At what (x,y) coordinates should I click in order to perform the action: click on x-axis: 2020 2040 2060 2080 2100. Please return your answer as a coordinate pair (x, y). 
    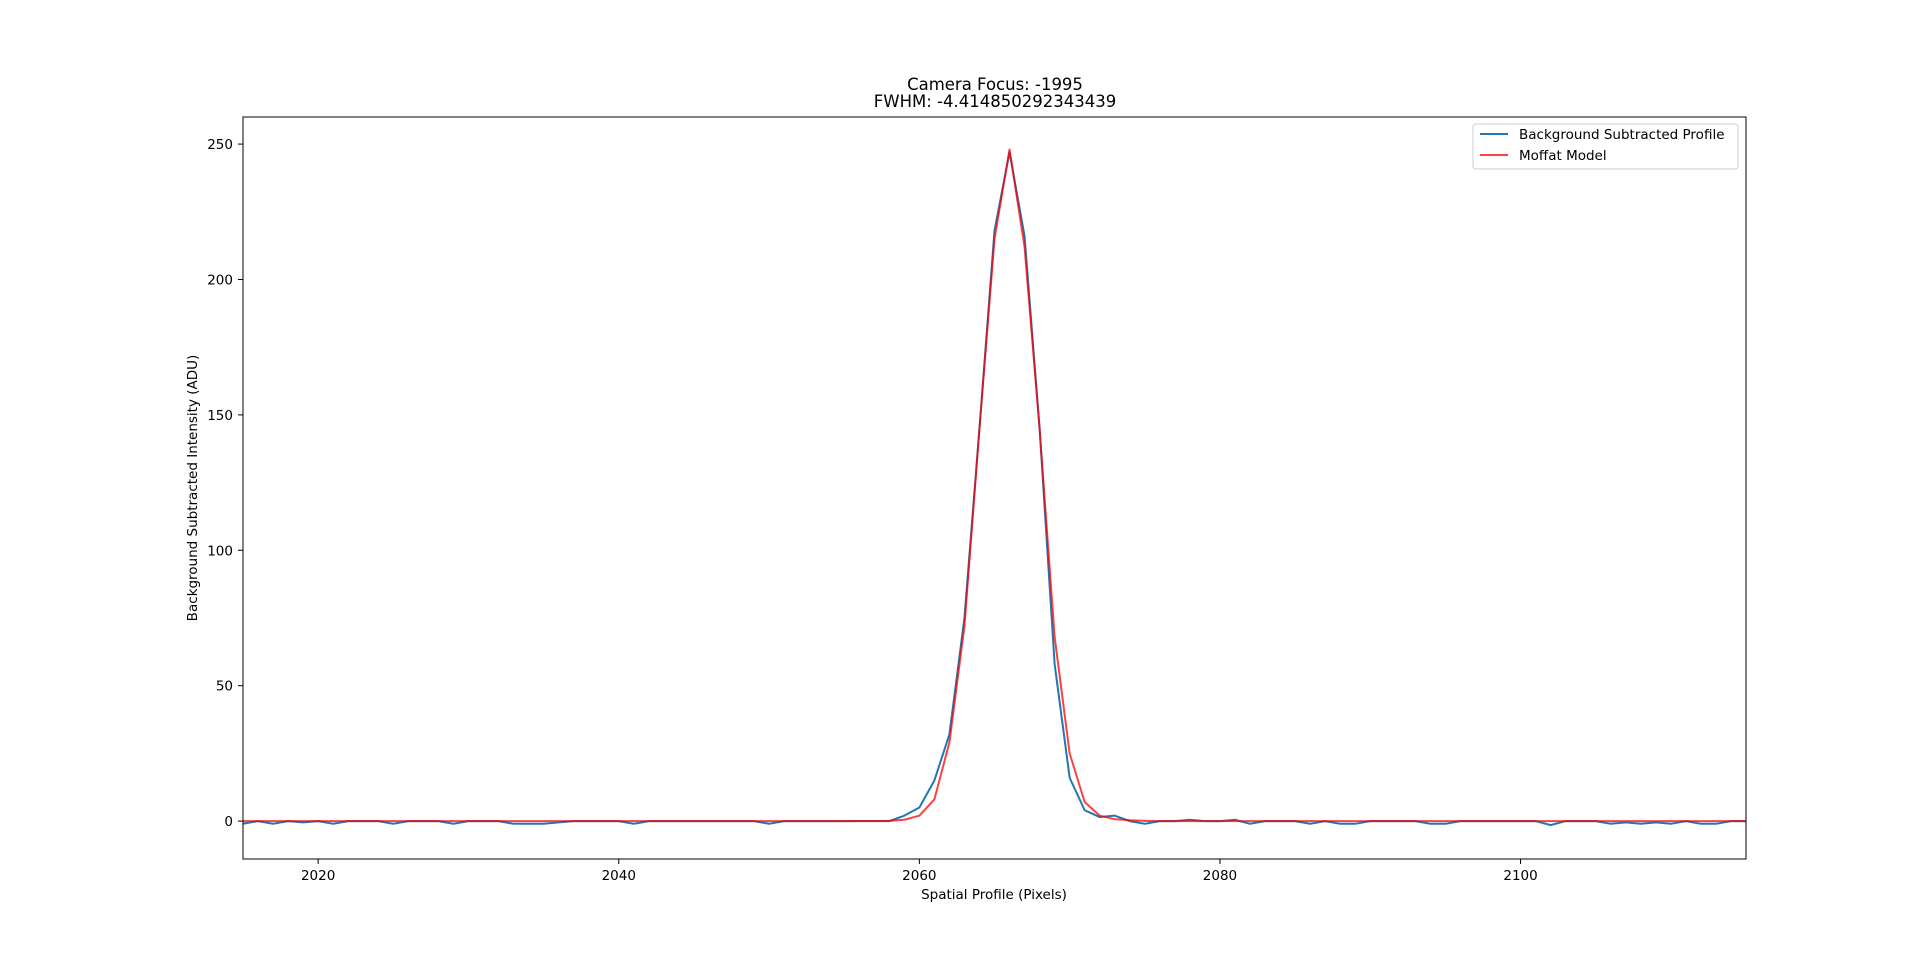
    Looking at the image, I should click on (919, 871).